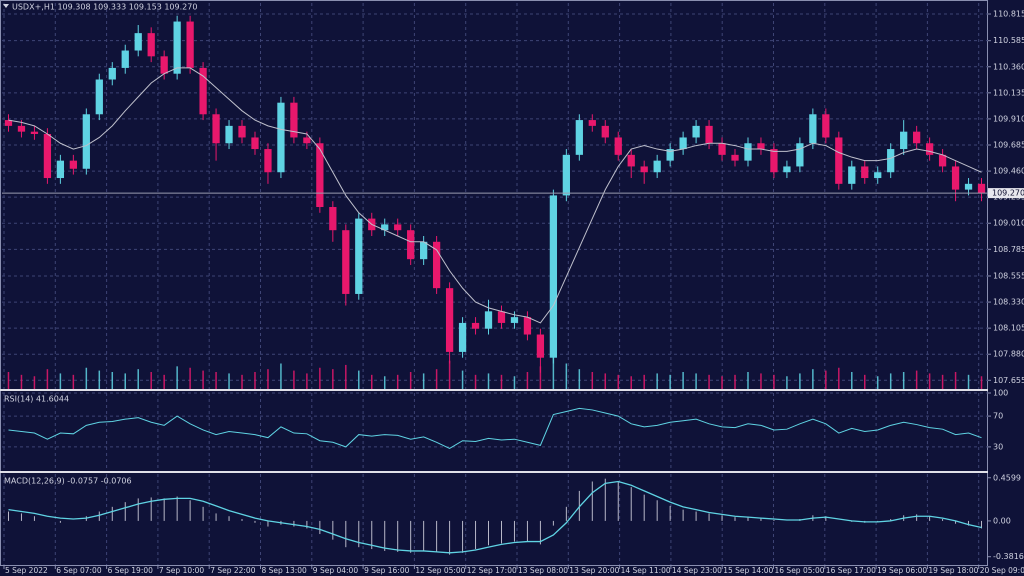 The image size is (1024, 576). Describe the element at coordinates (1008, 40) in the screenshot. I see `y-tick-label: 110.585` at that location.